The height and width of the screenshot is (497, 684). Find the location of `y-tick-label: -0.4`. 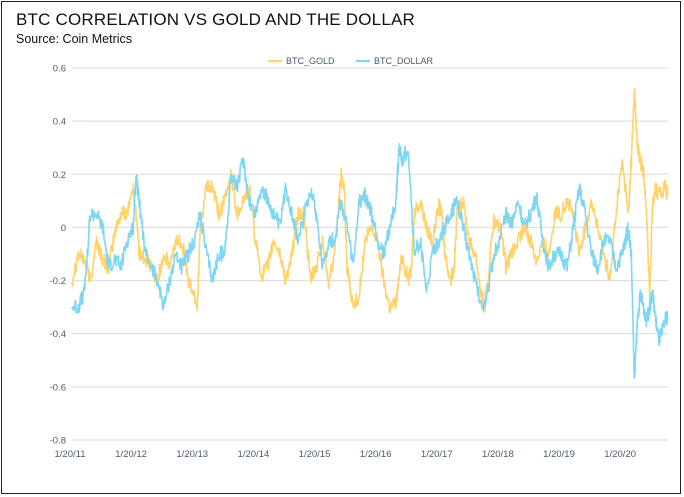

y-tick-label: -0.4 is located at coordinates (58, 334).